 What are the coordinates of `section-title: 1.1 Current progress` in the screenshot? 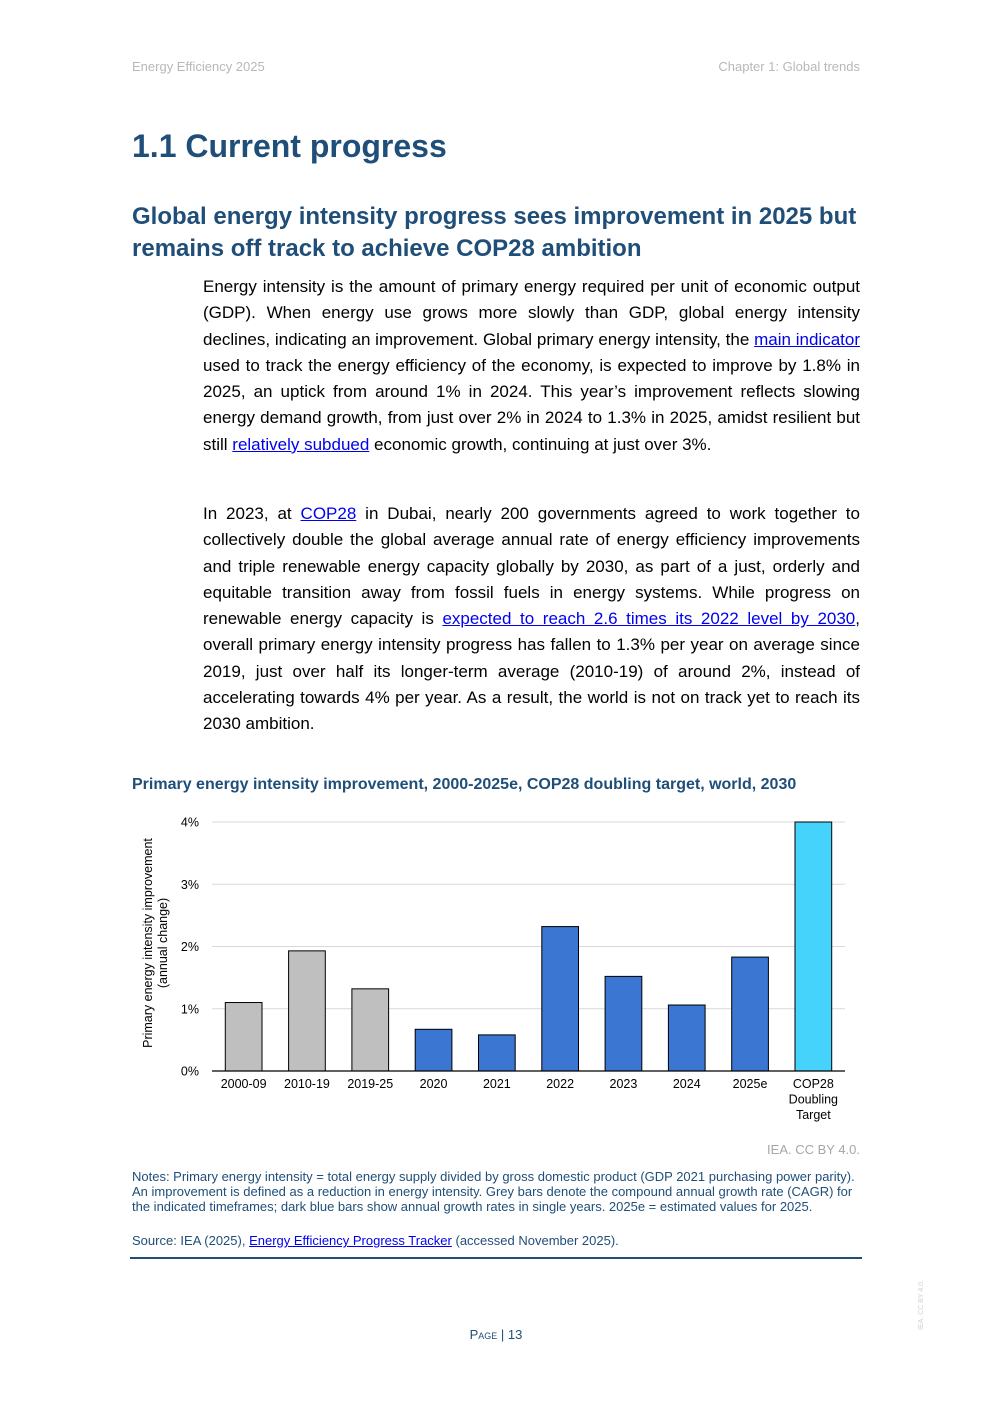 It's located at (289, 146).